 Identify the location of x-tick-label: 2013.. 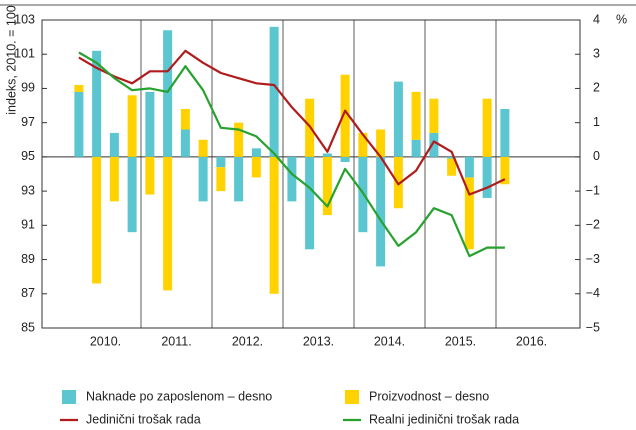
(318, 341).